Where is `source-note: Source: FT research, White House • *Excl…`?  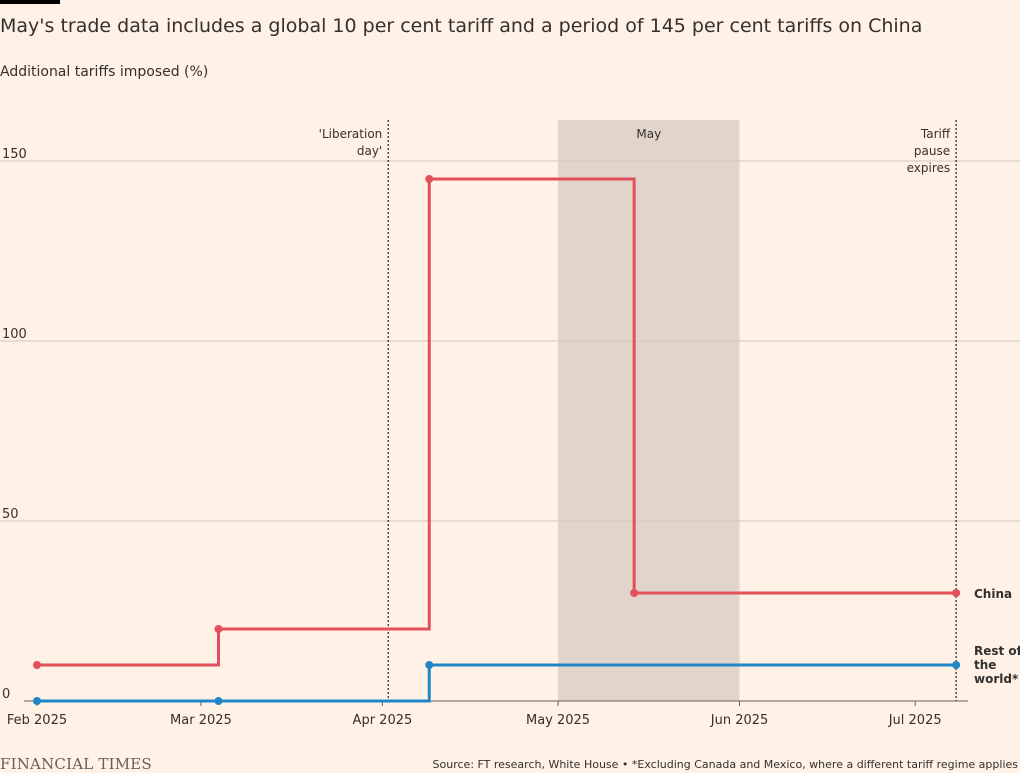 source-note: Source: FT research, White House • *Excl… is located at coordinates (725, 764).